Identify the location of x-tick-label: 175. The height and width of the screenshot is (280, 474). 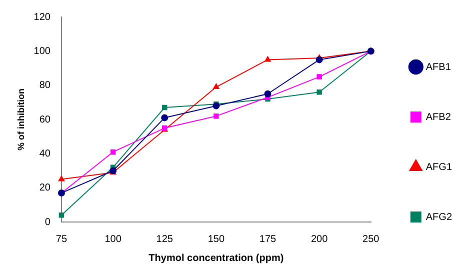
(268, 239).